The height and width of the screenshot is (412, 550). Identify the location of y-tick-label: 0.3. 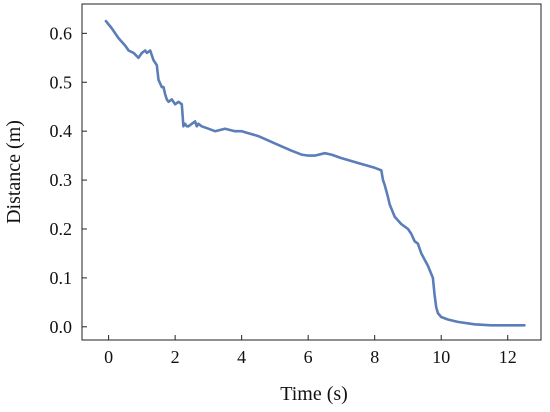
(61, 180).